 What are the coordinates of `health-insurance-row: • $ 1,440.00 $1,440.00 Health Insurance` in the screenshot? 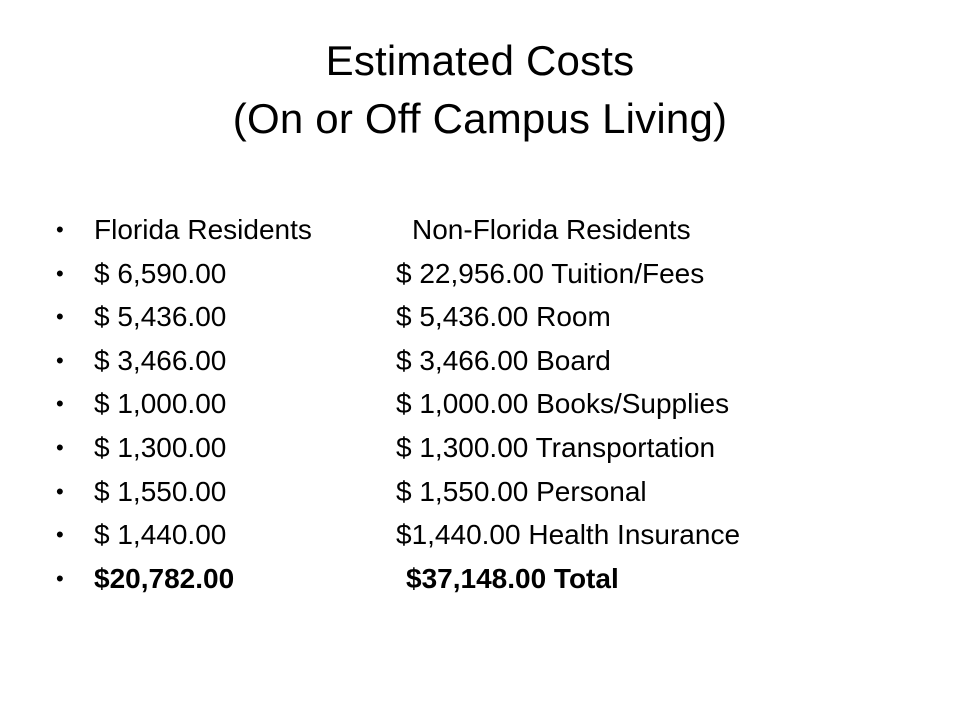 It's located at (496, 535).